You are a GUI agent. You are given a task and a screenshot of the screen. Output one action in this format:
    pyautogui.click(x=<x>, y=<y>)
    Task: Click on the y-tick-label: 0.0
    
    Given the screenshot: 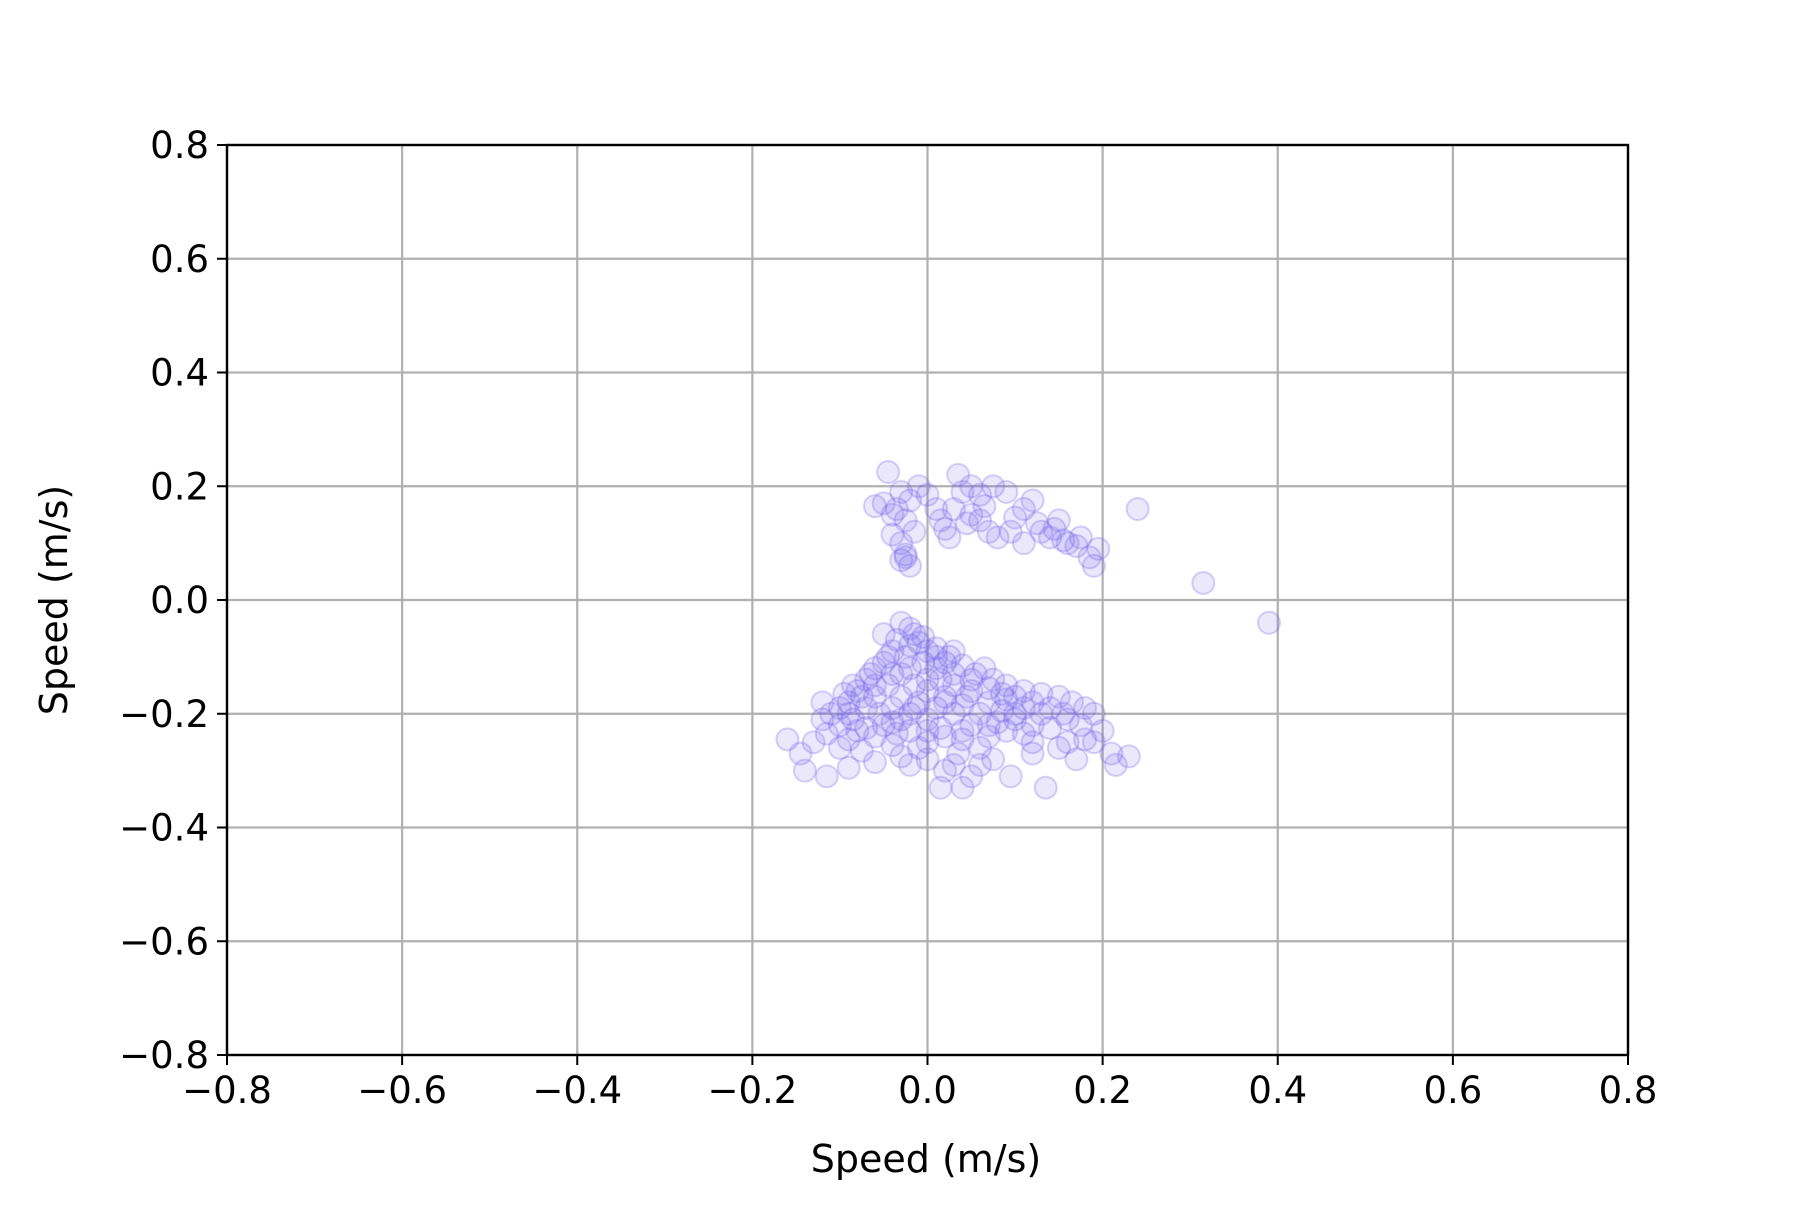 What is the action you would take?
    pyautogui.click(x=179, y=600)
    